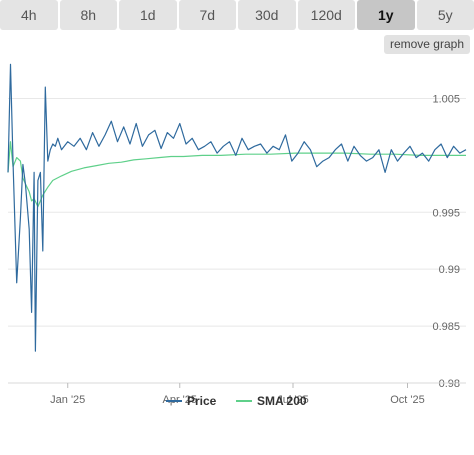 This screenshot has width=474, height=455. What do you see at coordinates (148, 15) in the screenshot?
I see `tab-1d: 1d` at bounding box center [148, 15].